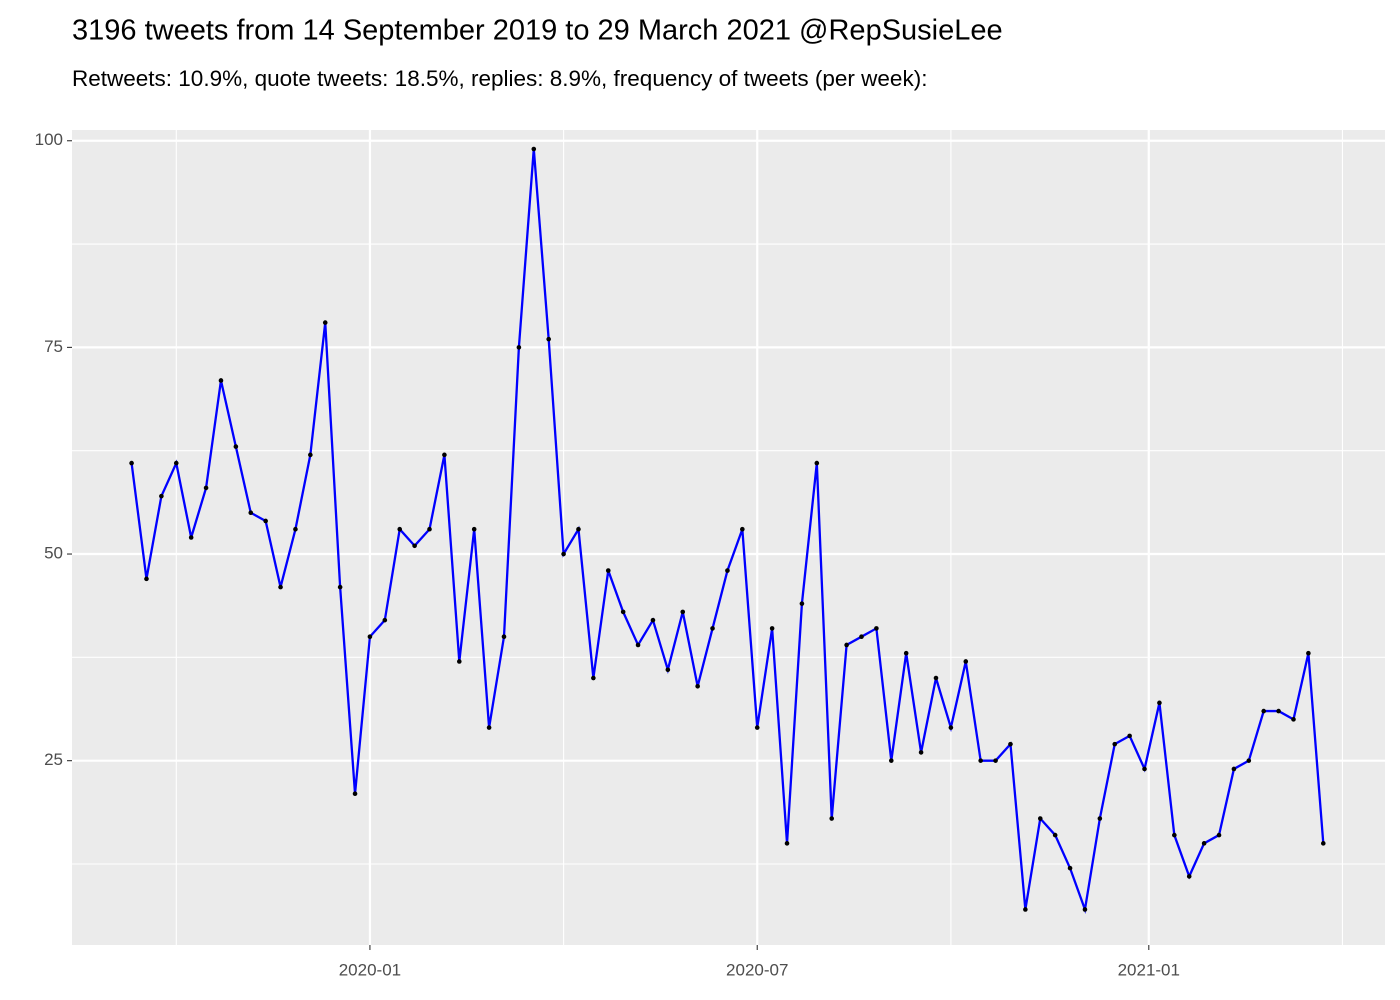 This screenshot has width=1400, height=1000. I want to click on y-tick-label: 100, so click(49, 139).